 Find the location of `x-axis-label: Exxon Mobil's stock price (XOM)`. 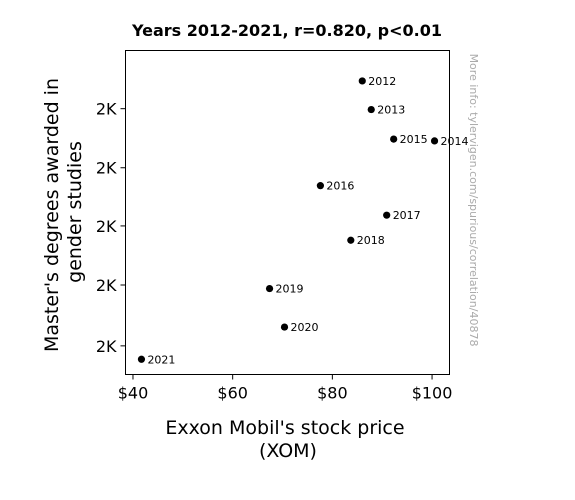

x-axis-label: Exxon Mobil's stock price (XOM) is located at coordinates (287, 439).